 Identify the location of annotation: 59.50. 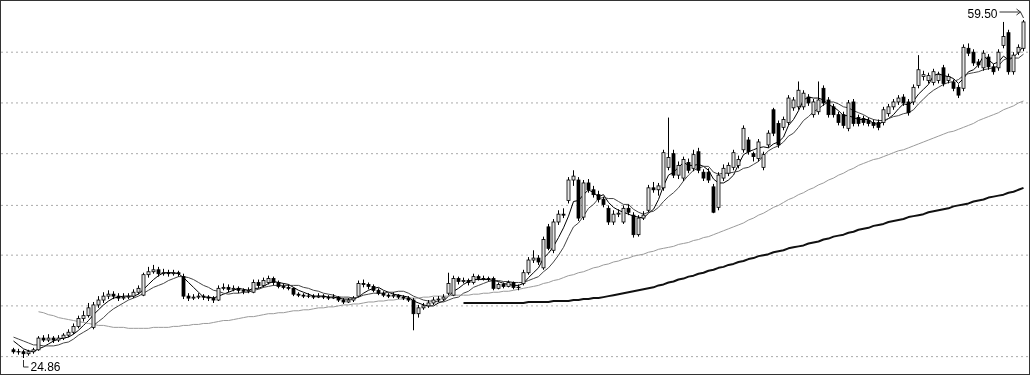
(982, 14).